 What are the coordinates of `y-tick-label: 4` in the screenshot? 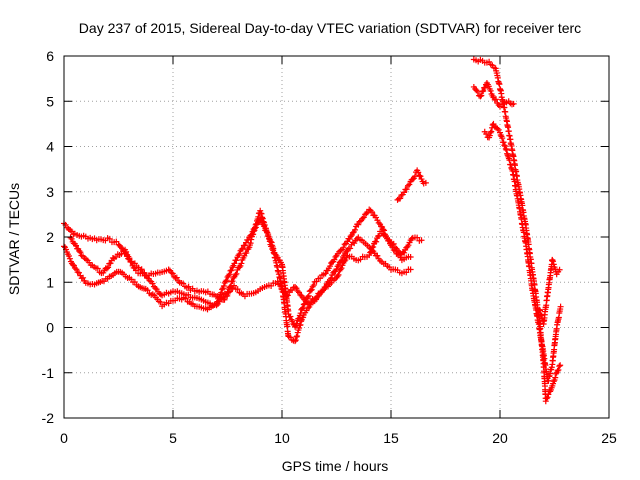 It's located at (50, 147).